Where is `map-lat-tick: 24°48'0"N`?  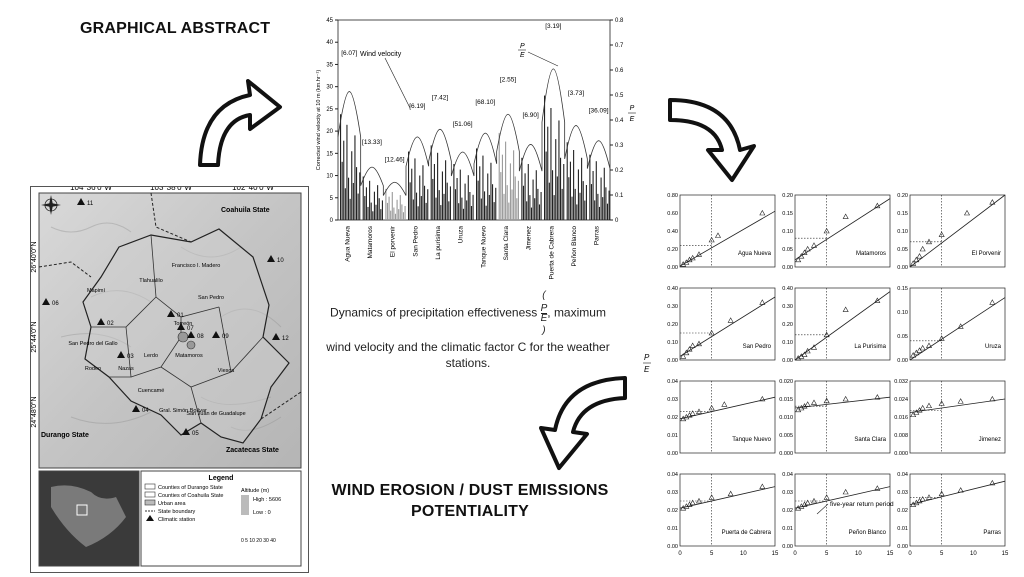
map-lat-tick: 24°48'0"N is located at coordinates (34, 411).